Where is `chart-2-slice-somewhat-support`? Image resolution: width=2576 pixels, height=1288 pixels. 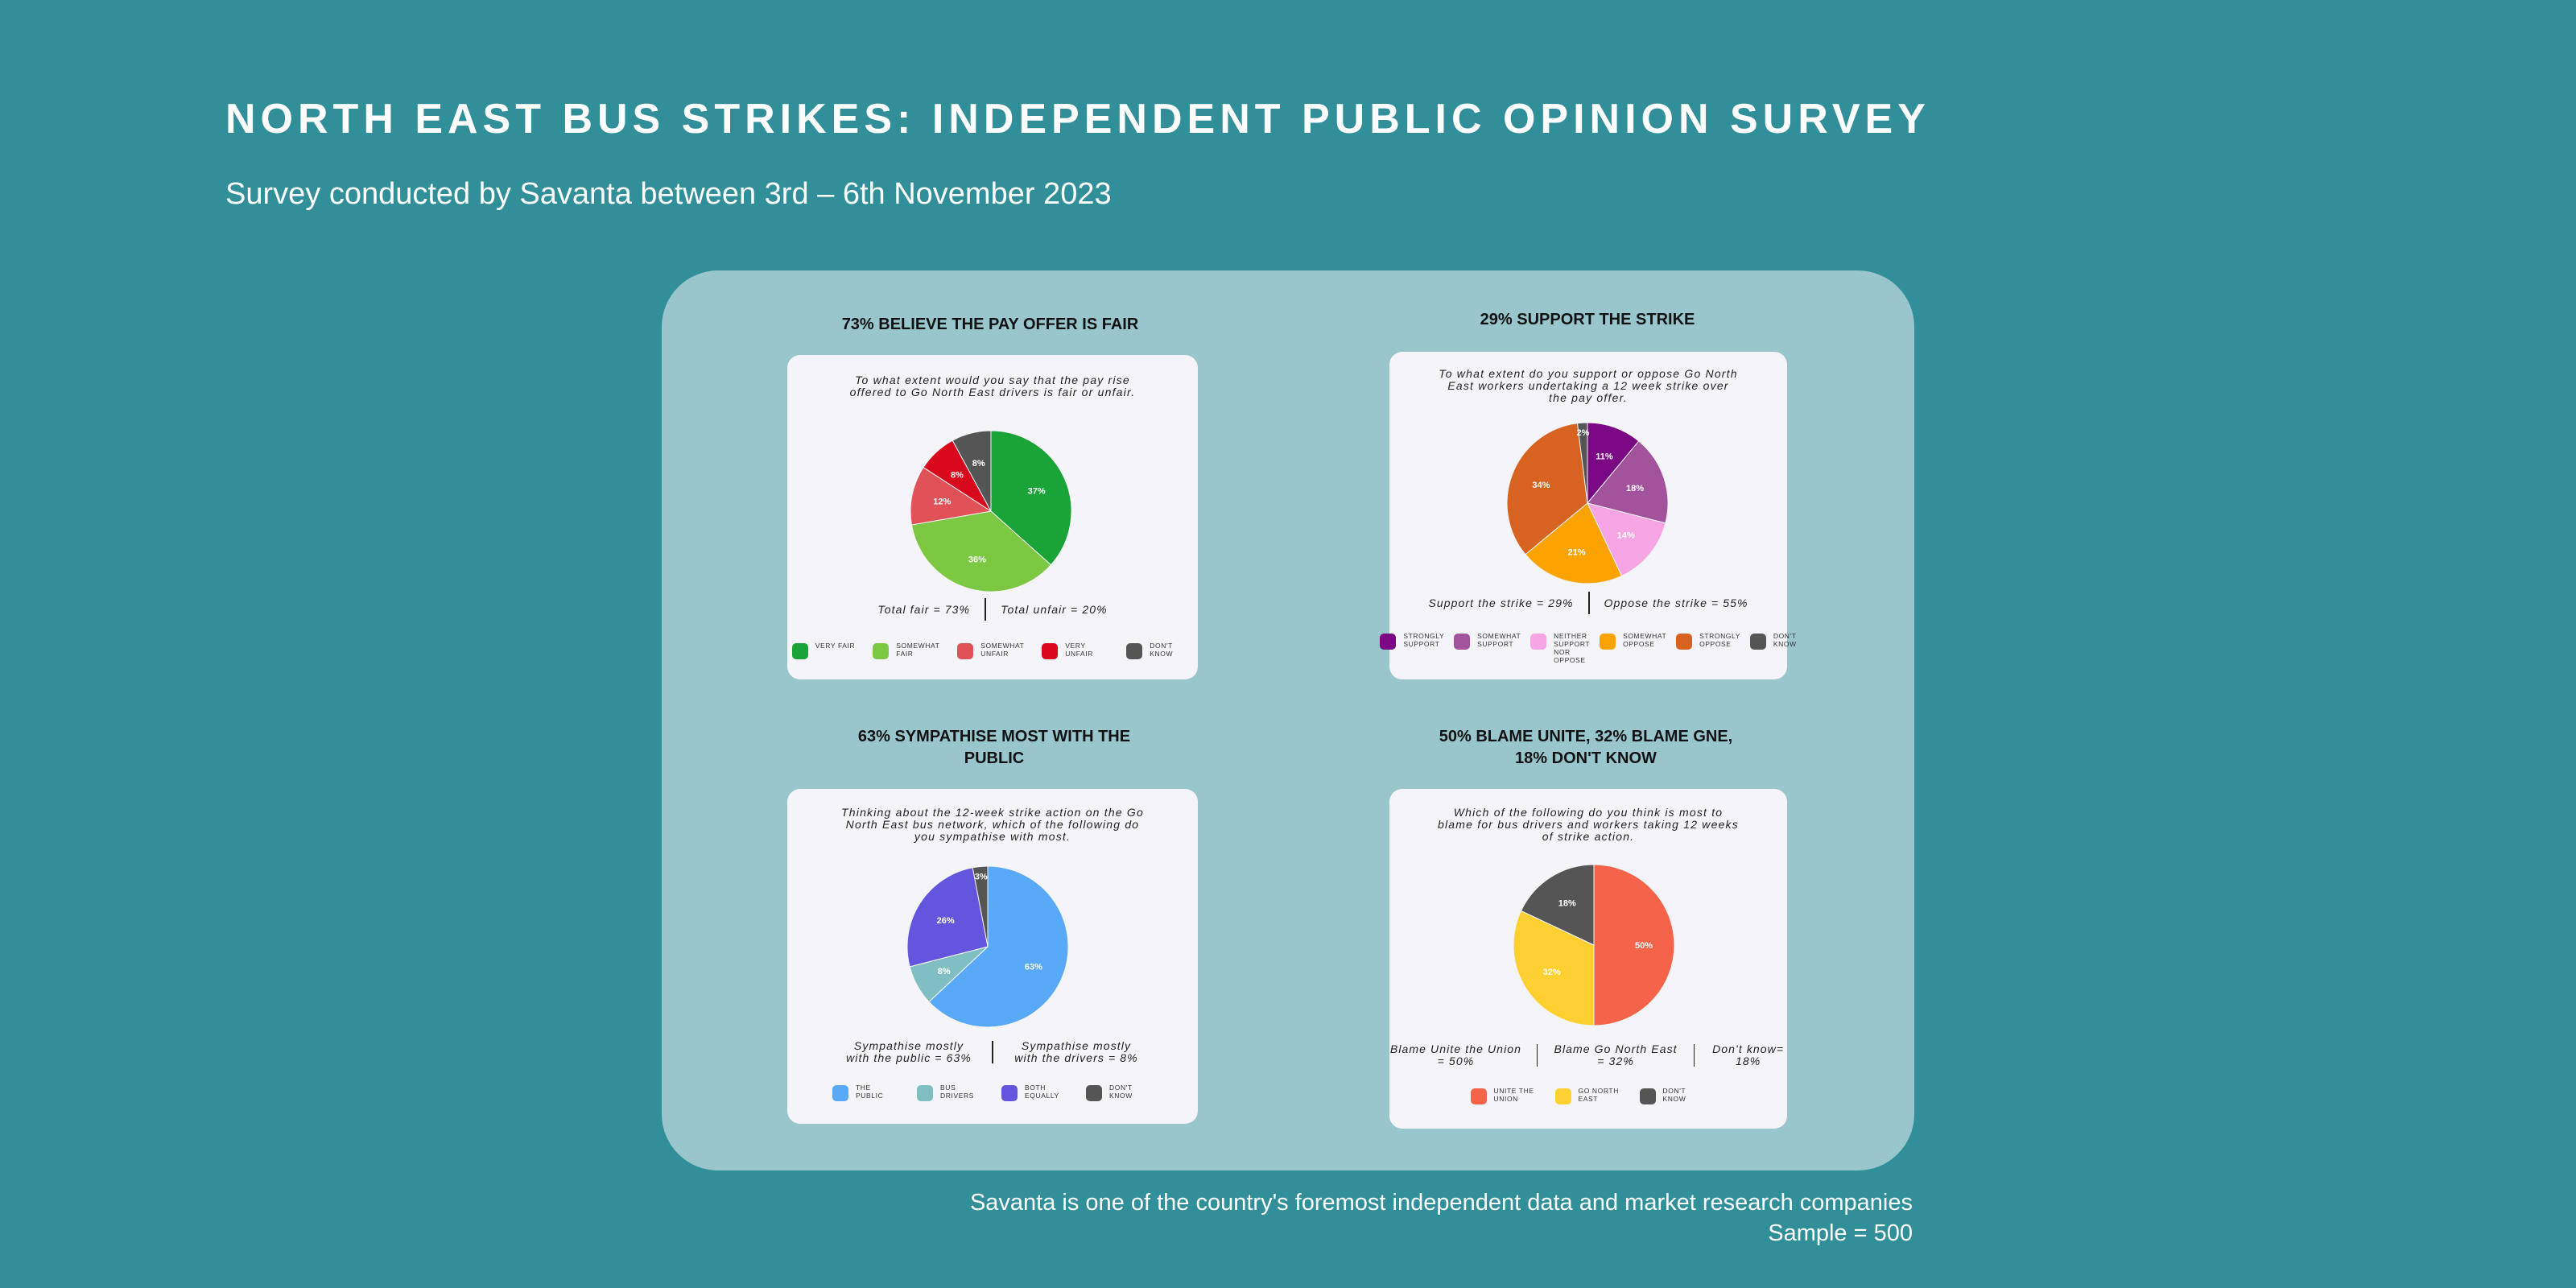 chart-2-slice-somewhat-support is located at coordinates (1628, 482).